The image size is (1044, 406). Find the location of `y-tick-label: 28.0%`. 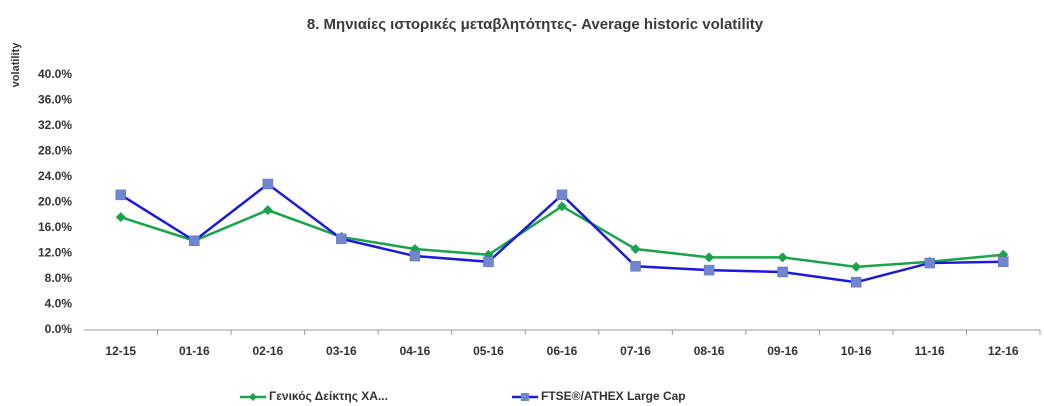

y-tick-label: 28.0% is located at coordinates (55, 151).